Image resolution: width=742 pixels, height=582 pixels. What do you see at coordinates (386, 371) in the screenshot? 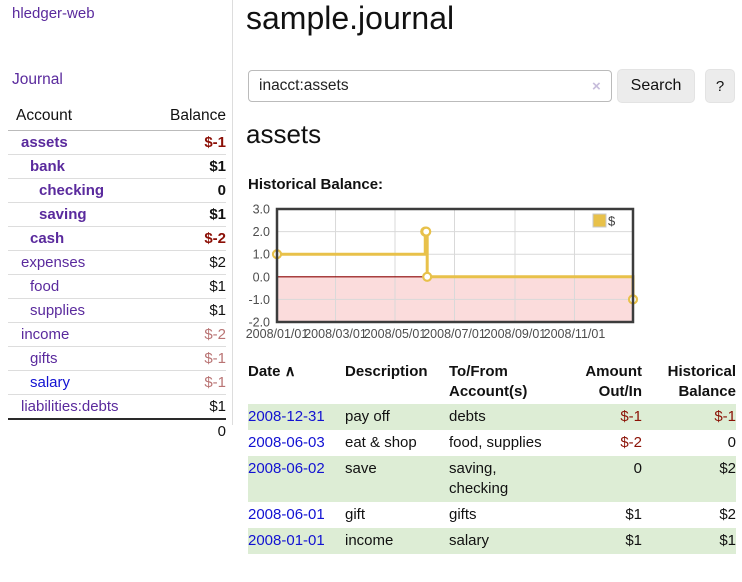
I see `column-header: Description` at bounding box center [386, 371].